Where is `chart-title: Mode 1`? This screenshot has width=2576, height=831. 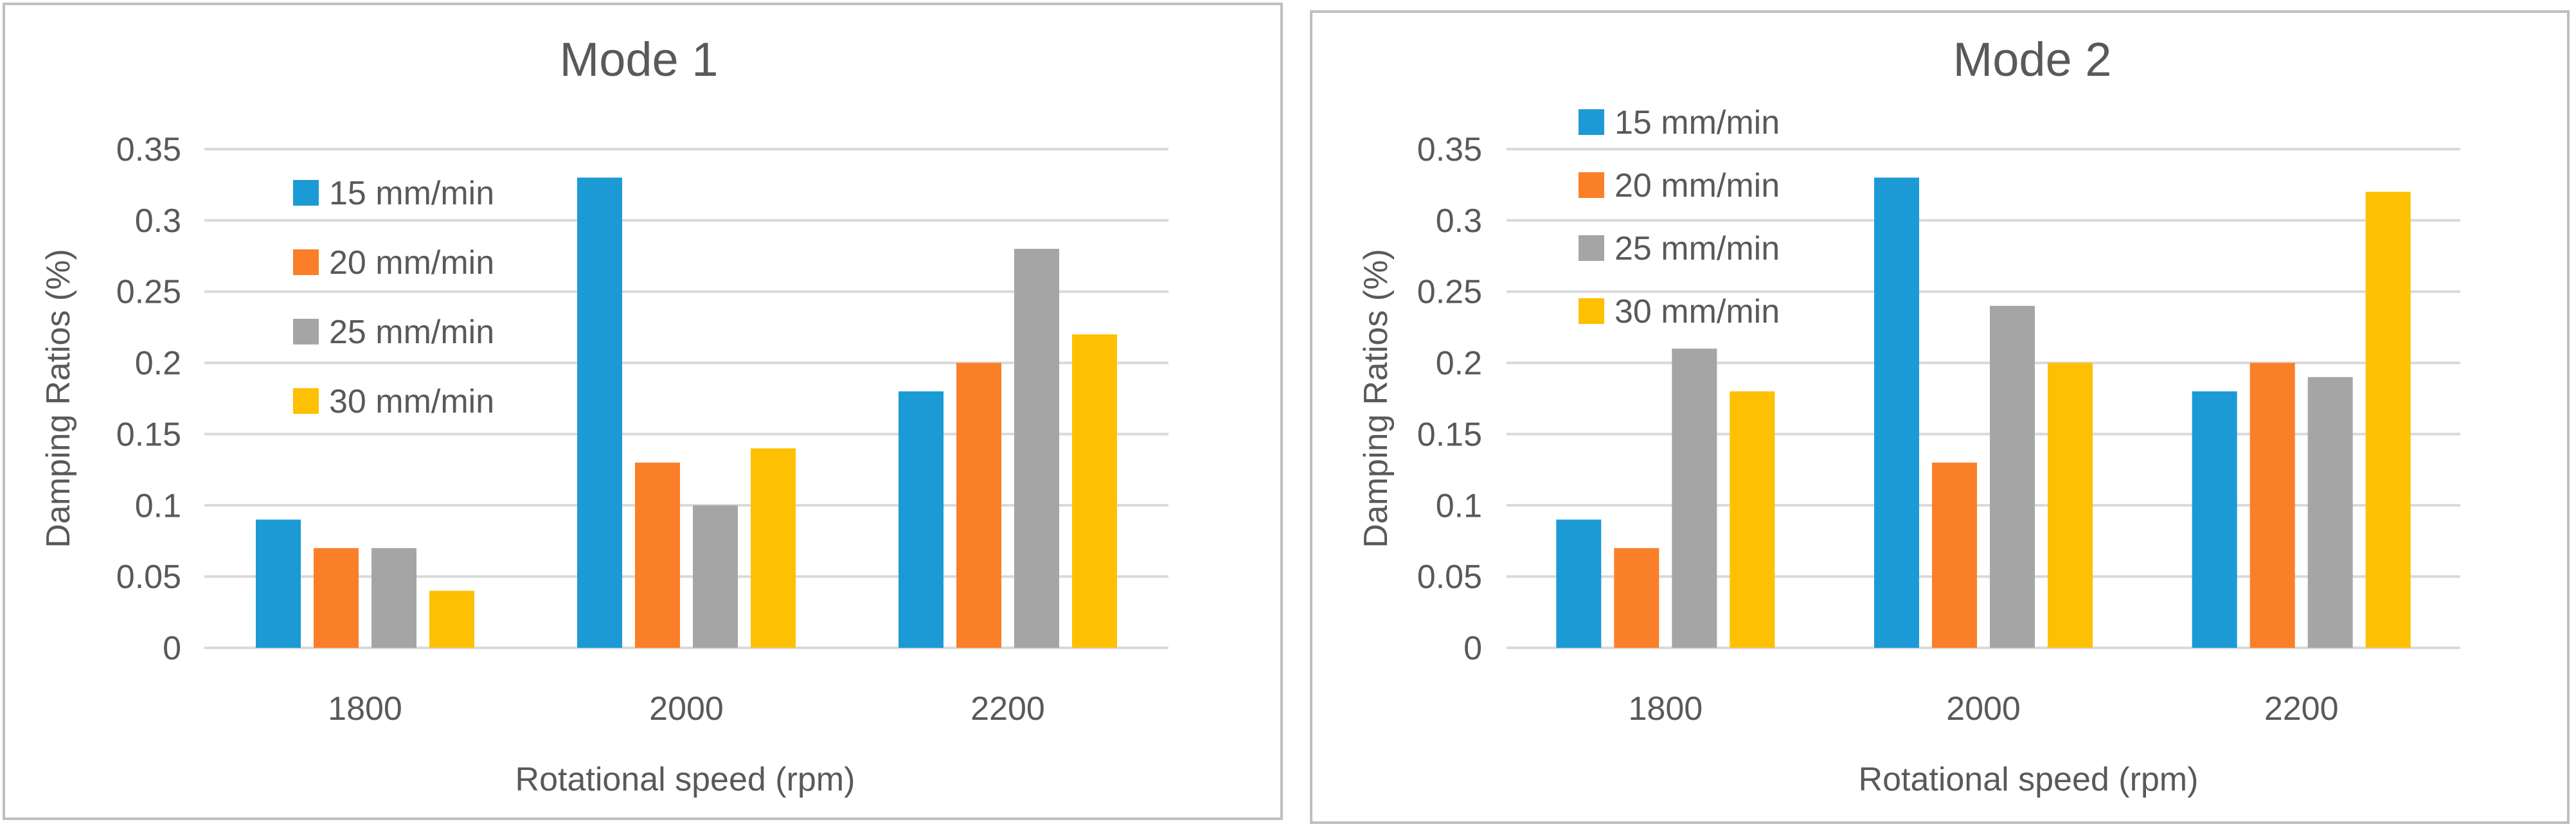
chart-title: Mode 1 is located at coordinates (639, 59).